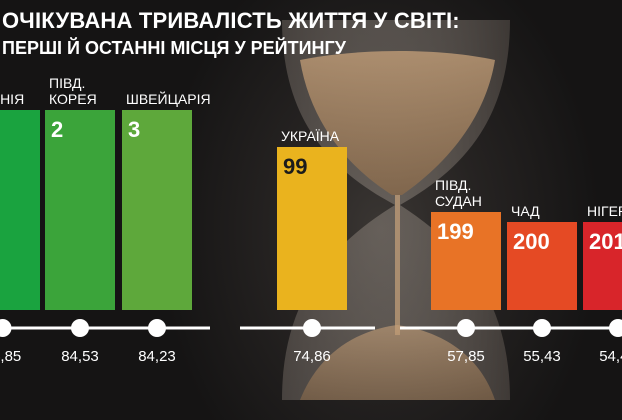 The width and height of the screenshot is (622, 420). Describe the element at coordinates (610, 356) in the screenshot. I see `value-label: 54,46` at that location.